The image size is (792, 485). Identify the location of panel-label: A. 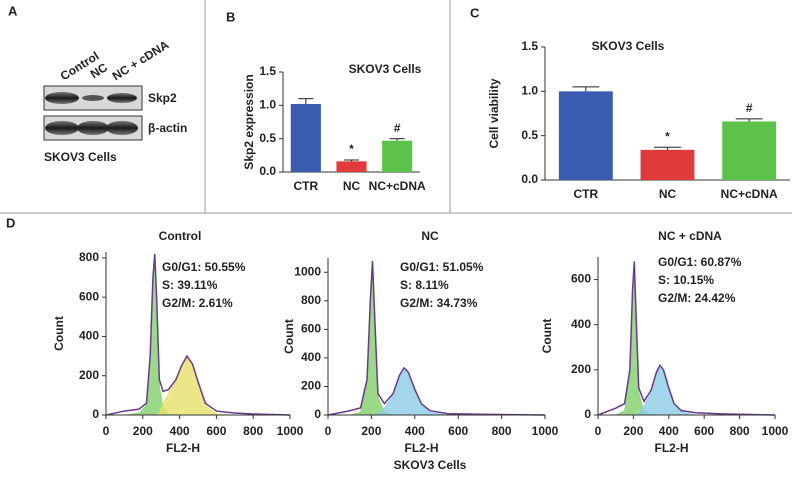
(13, 10).